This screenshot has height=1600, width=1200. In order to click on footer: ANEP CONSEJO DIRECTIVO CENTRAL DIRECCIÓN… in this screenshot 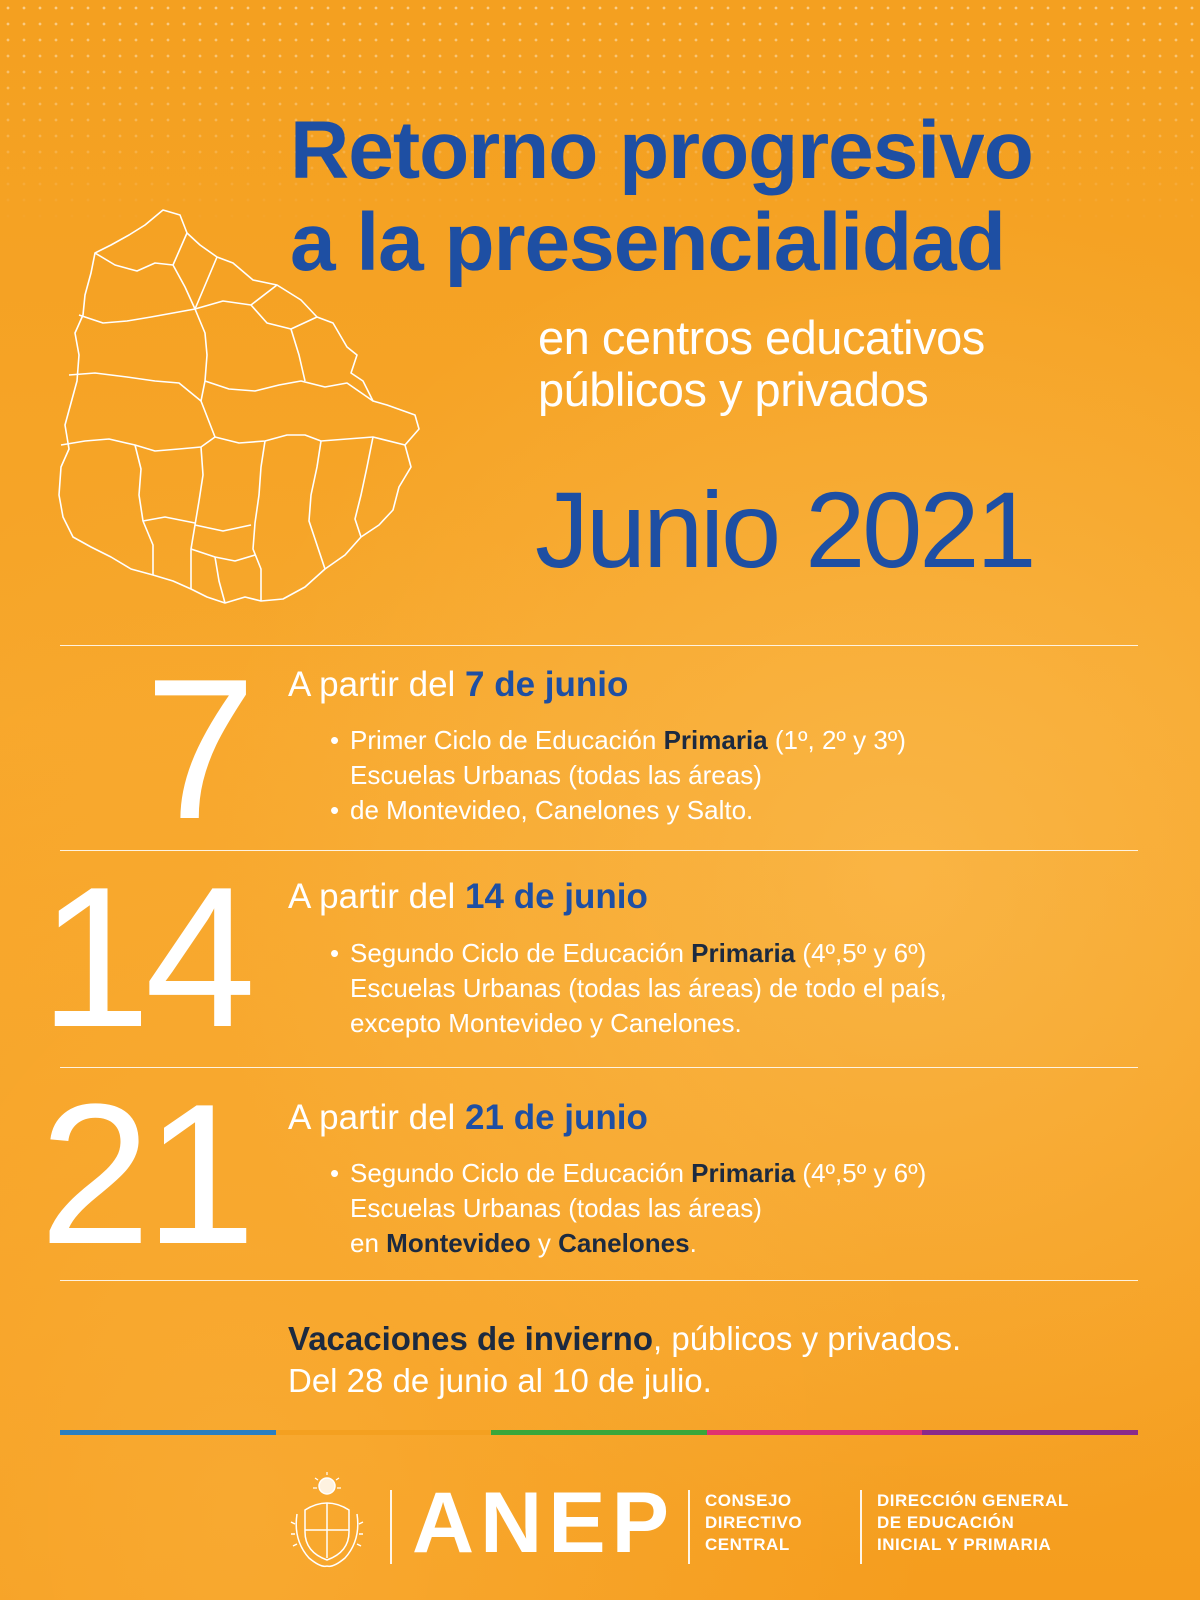, I will do `click(600, 1525)`.